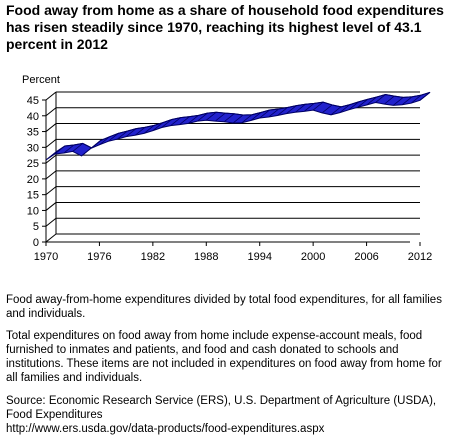 This screenshot has width=450, height=440. I want to click on y-tick-label: 20, so click(33, 180).